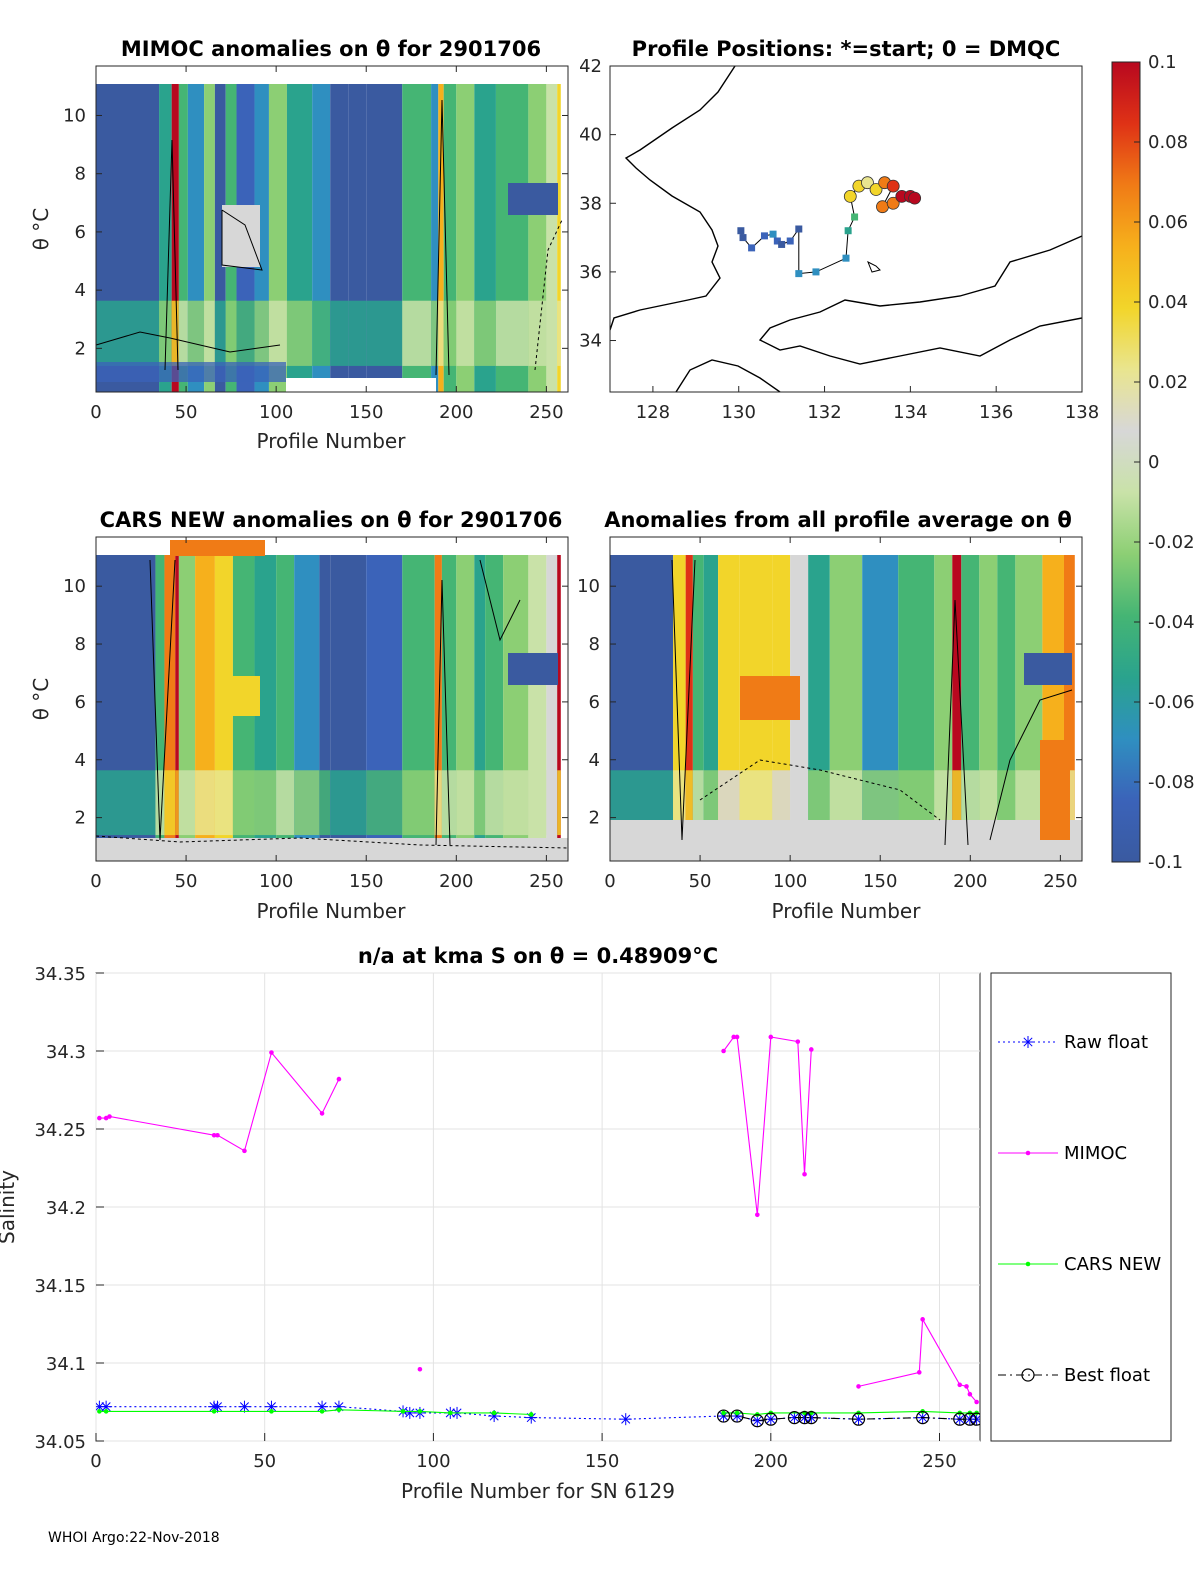  Describe the element at coordinates (74, 115) in the screenshot. I see `mimoc-ytick-label: 10` at that location.